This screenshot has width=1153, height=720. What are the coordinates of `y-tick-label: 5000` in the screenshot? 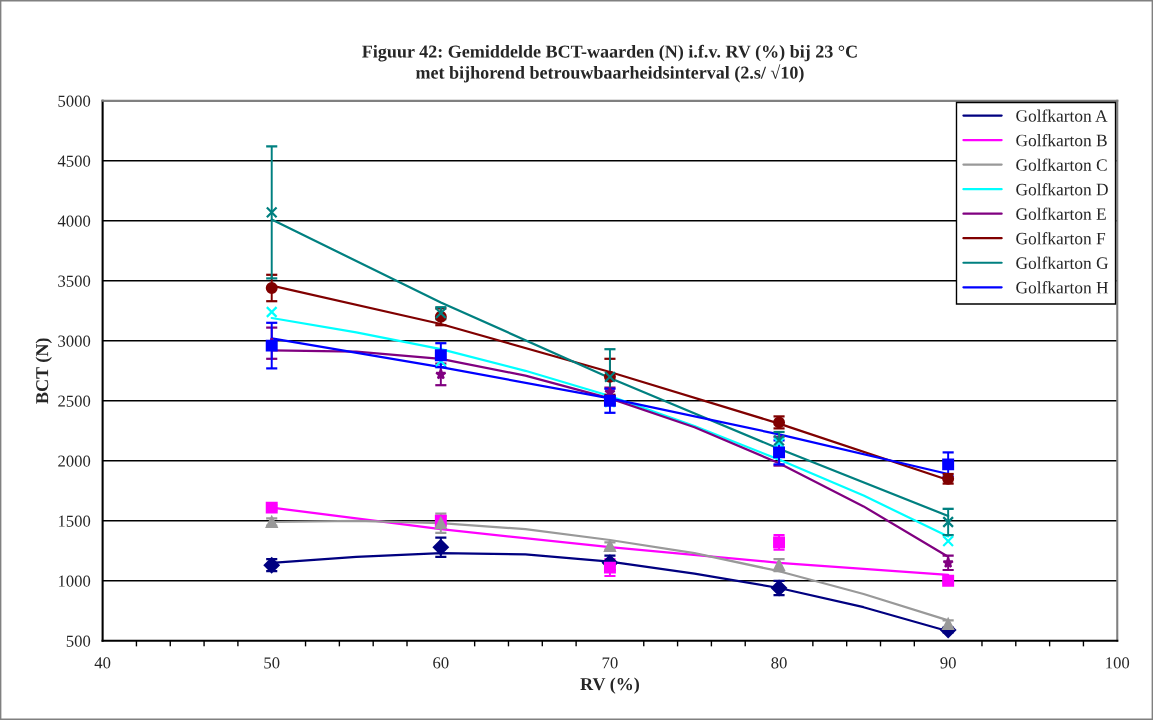 It's located at (74, 101).